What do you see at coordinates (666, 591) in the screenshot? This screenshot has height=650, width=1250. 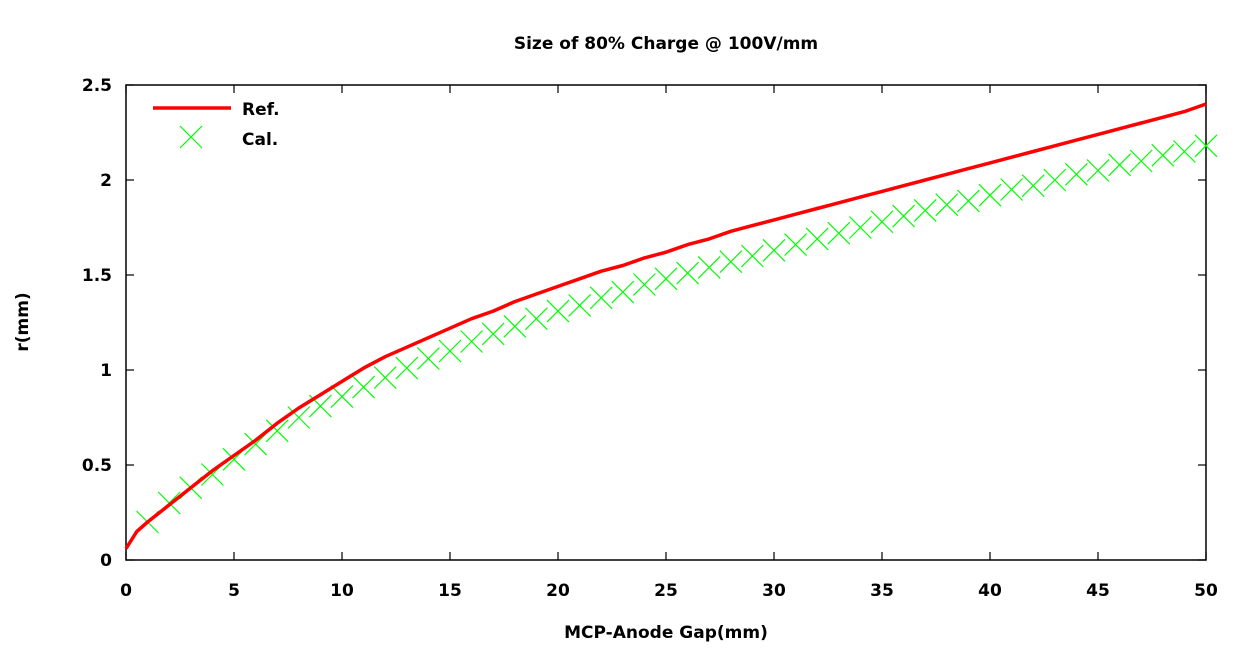 I see `x-tick-label: 25` at bounding box center [666, 591].